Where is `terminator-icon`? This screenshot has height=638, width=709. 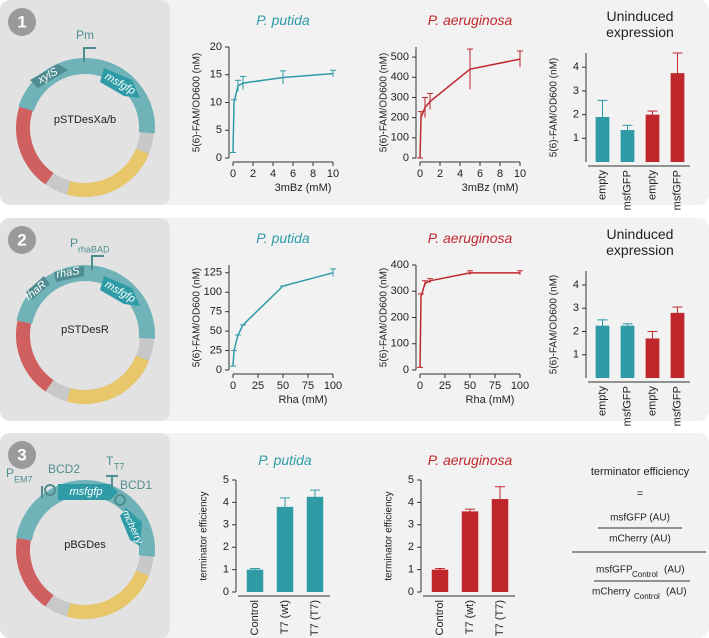
terminator-icon is located at coordinates (112, 481).